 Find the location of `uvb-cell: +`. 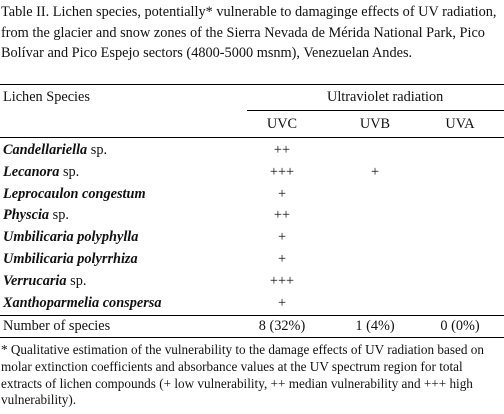

uvb-cell: + is located at coordinates (375, 171).